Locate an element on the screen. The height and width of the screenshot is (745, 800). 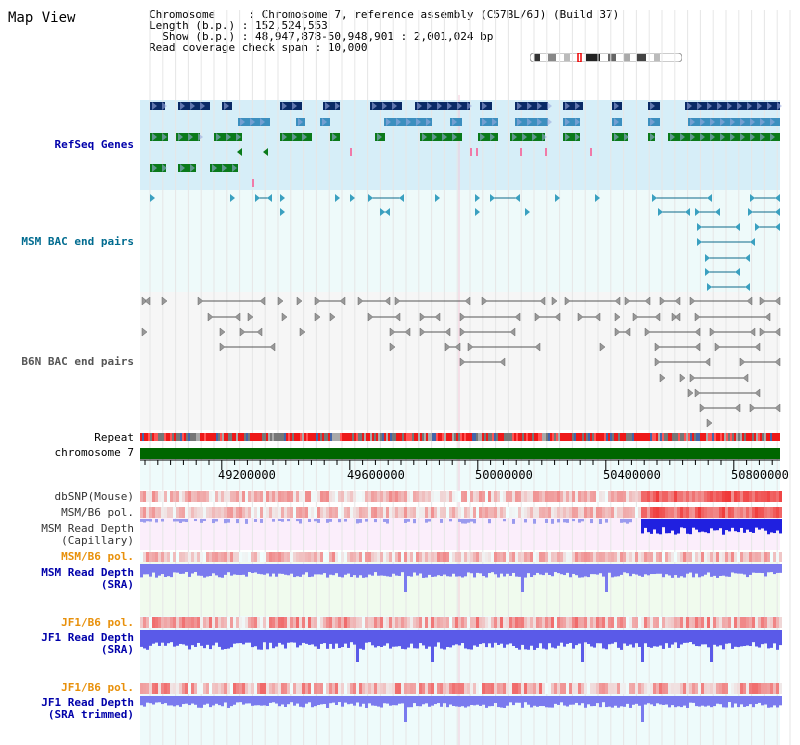
track-label-dbsnp: dbSNP(Mouse) is located at coordinates (94, 496).